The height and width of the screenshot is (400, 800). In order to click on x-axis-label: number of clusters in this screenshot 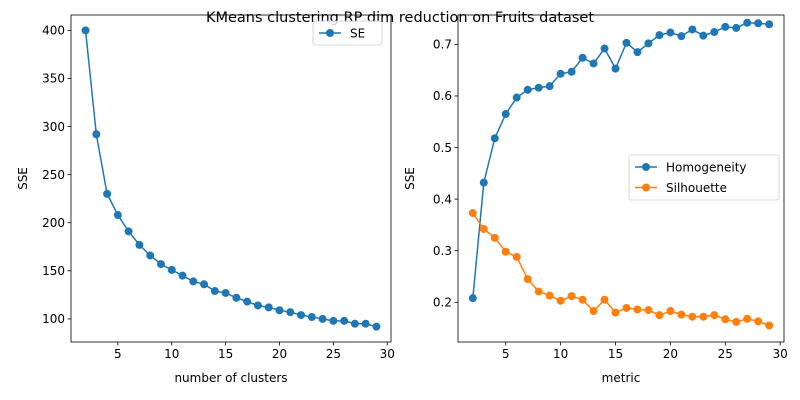, I will do `click(230, 378)`.